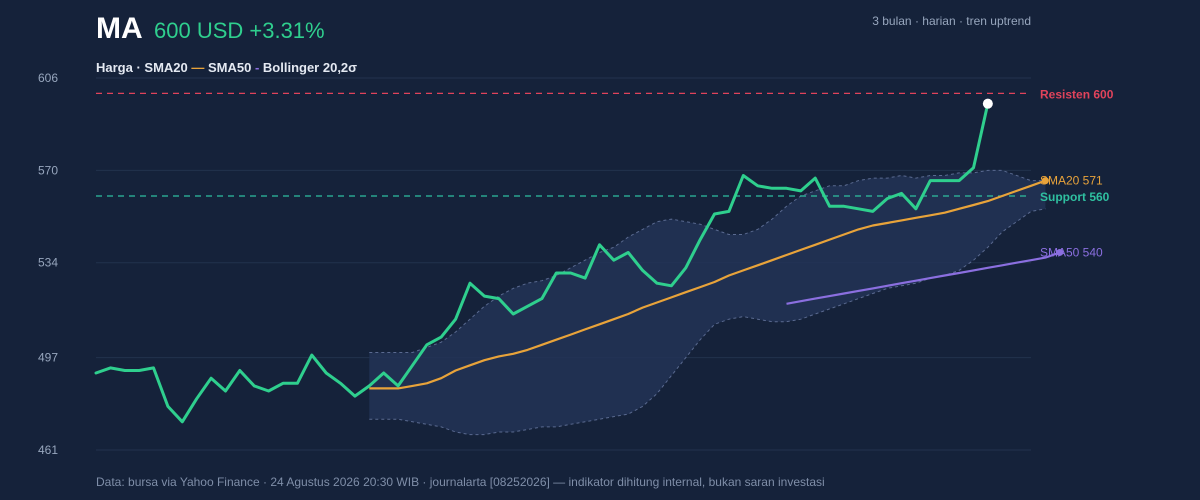  Describe the element at coordinates (143, 67) in the screenshot. I see `legend-text-price-sma20: Harga · SMA20` at that location.